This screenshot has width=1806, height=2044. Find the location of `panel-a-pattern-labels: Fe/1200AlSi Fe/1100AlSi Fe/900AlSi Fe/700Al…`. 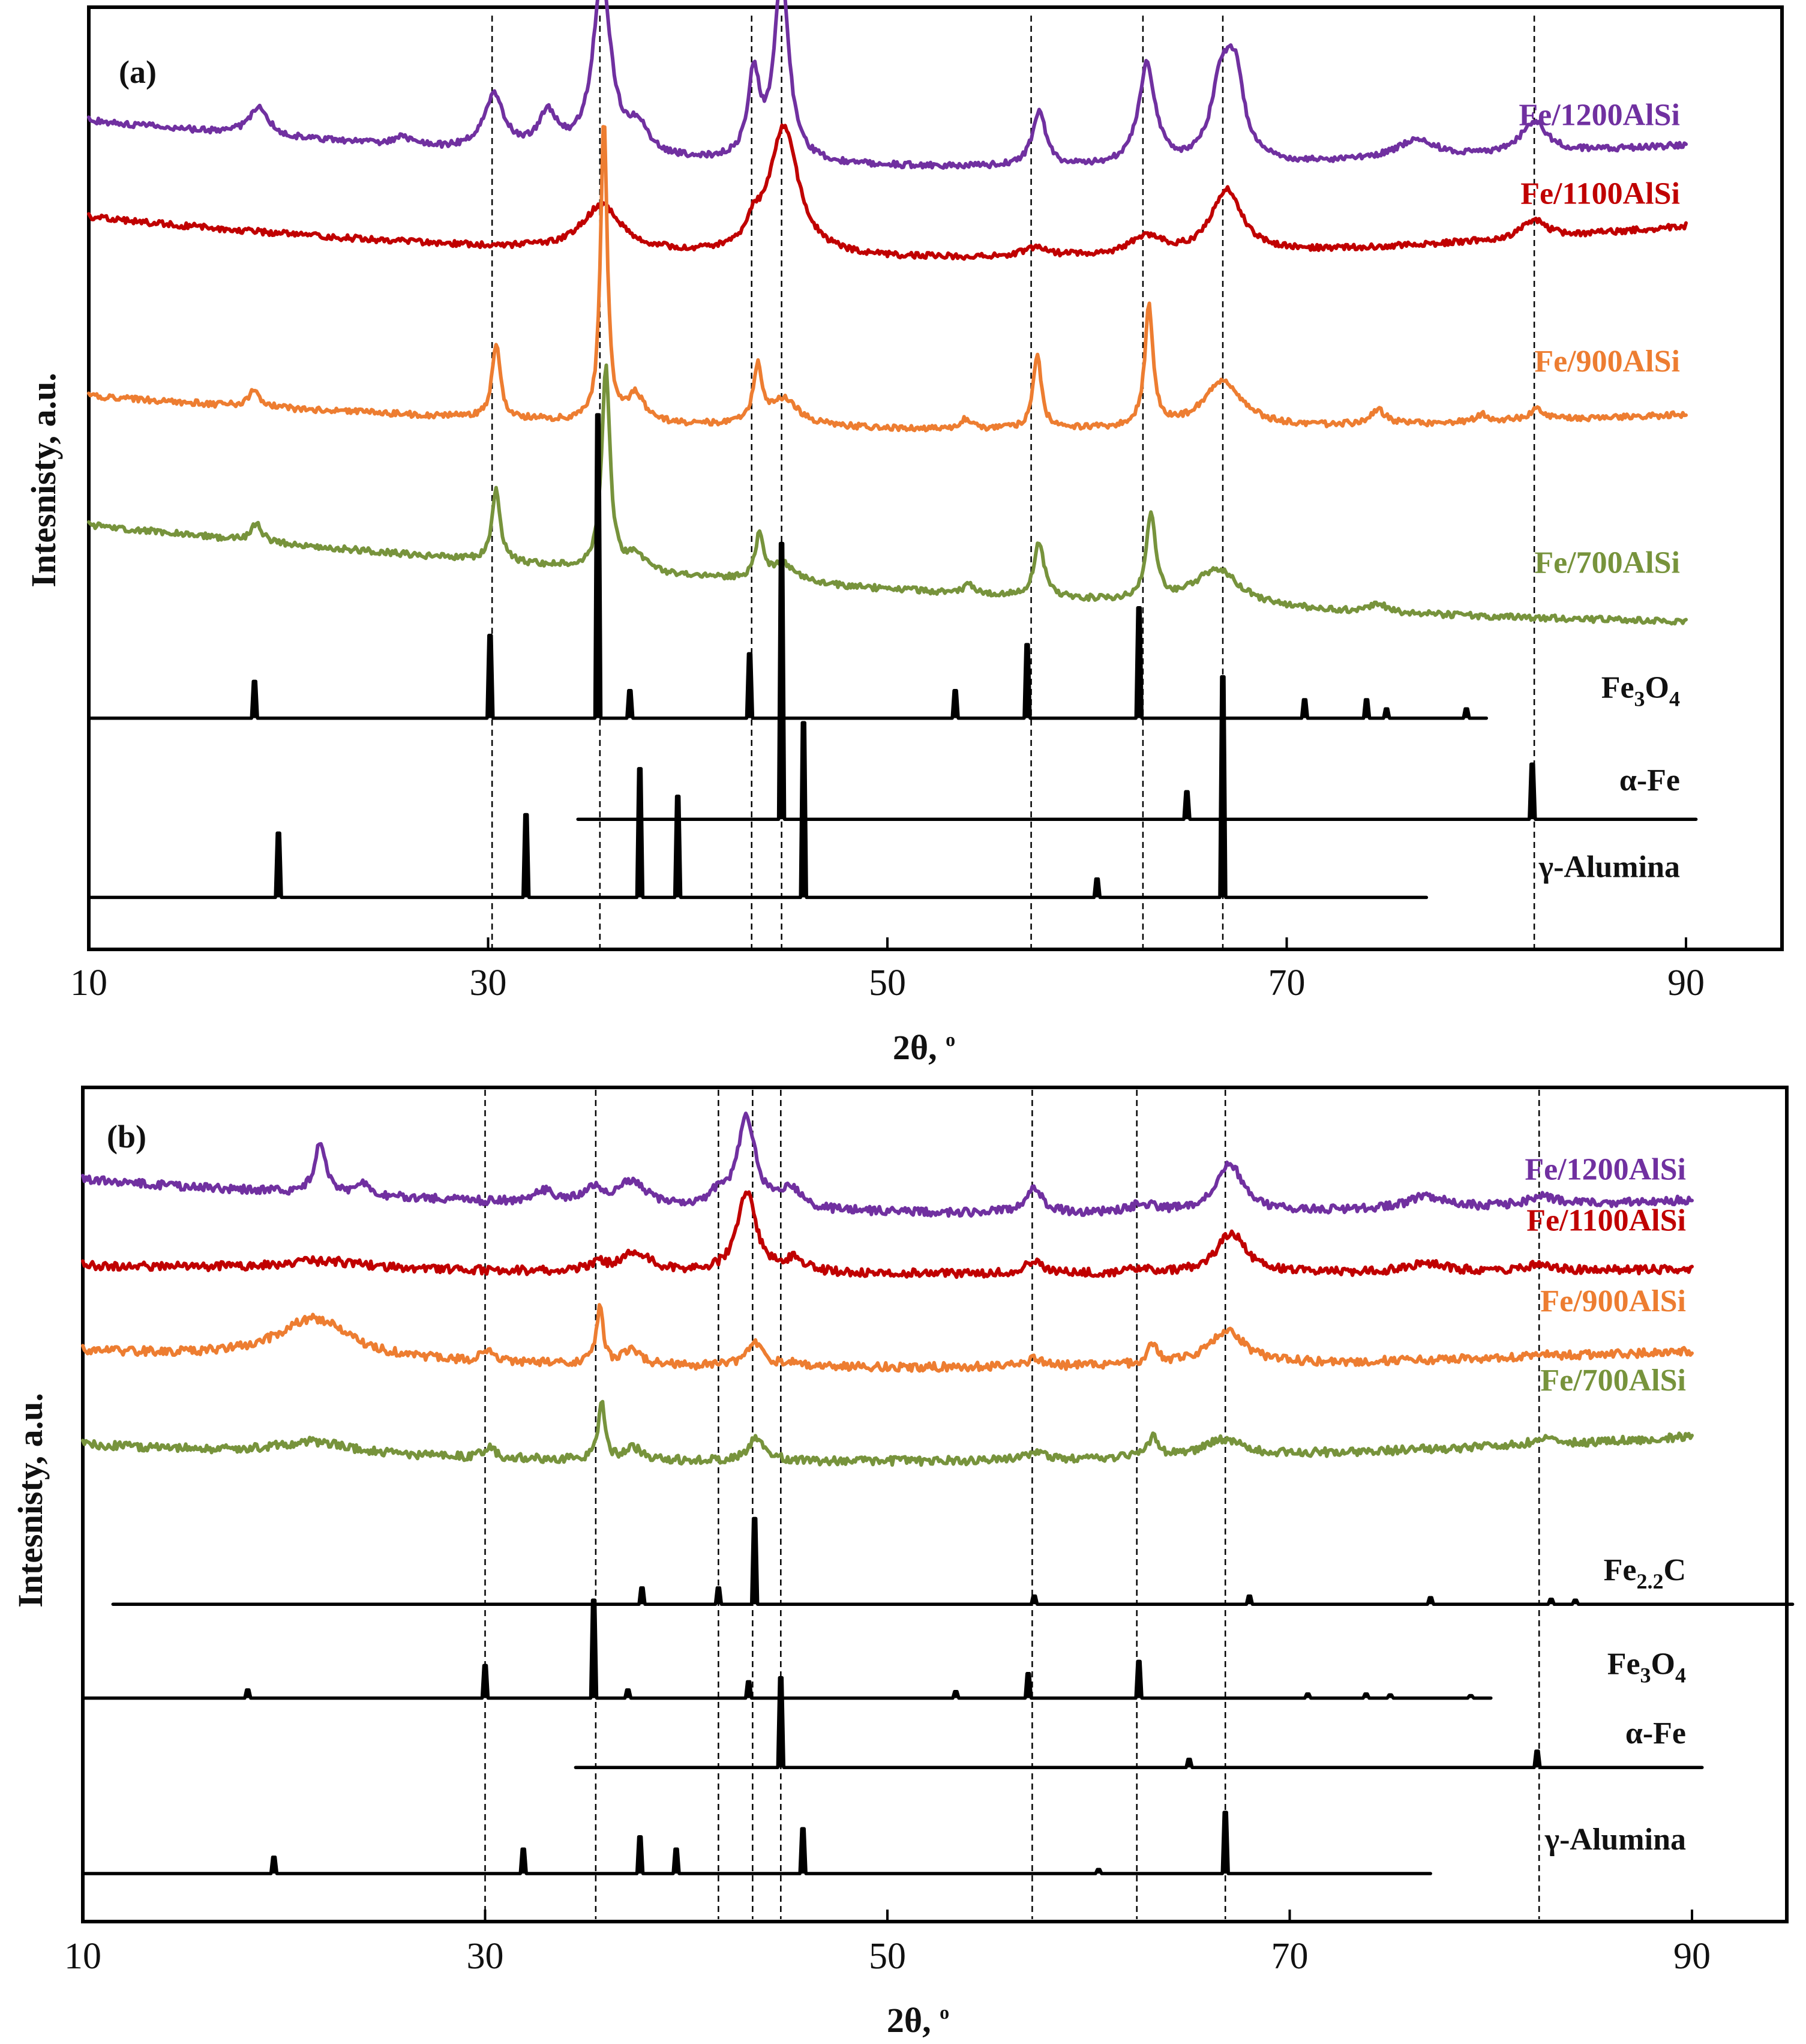

panel-a-pattern-labels: Fe/1200AlSi Fe/1100AlSi Fe/900AlSi Fe/700Al… is located at coordinates (1599, 491).